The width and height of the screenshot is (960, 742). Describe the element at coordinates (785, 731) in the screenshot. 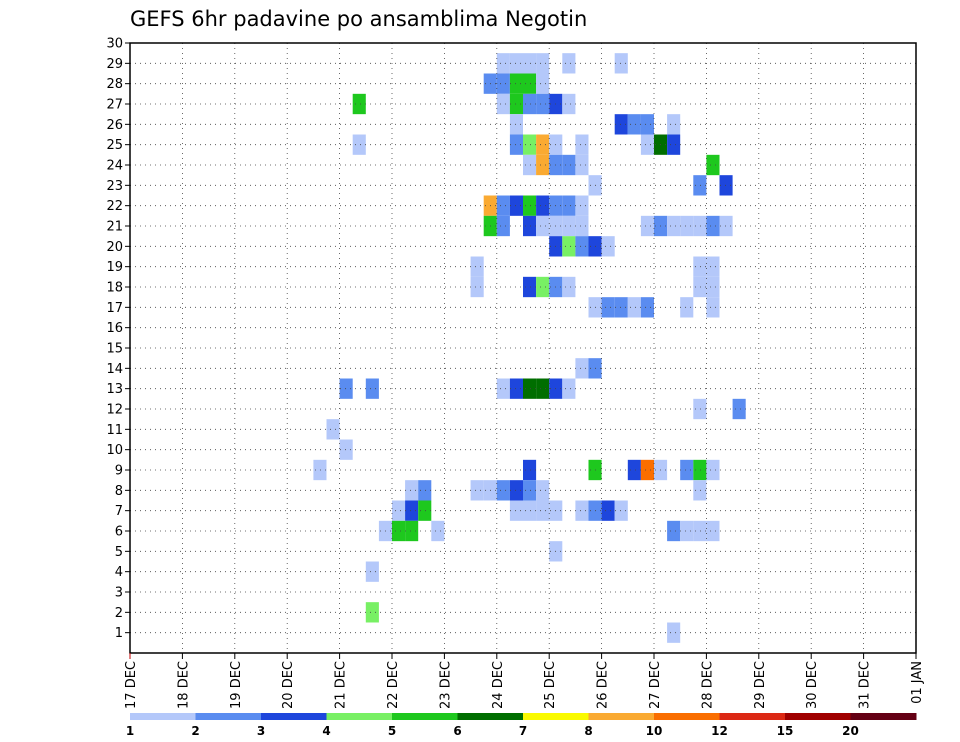

I see `legend-label: 15` at that location.